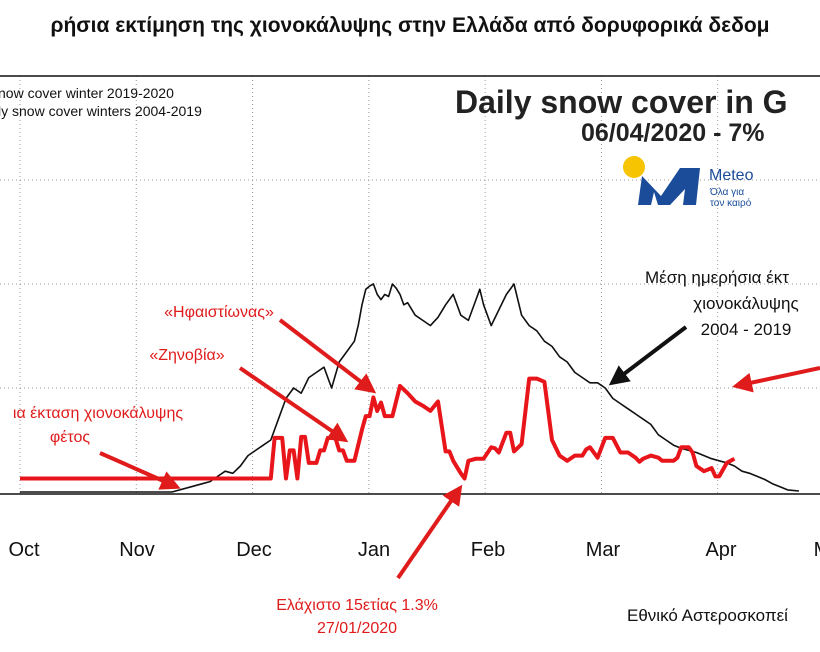  Describe the element at coordinates (731, 203) in the screenshot. I see `logo-tagline-2: τον καιρό` at that location.